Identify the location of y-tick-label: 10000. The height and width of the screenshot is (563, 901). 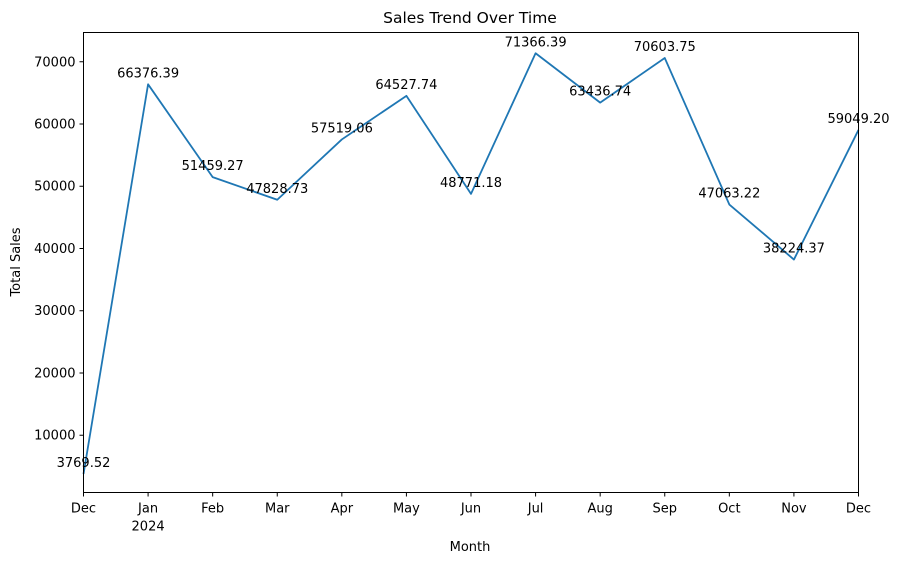
(54, 436).